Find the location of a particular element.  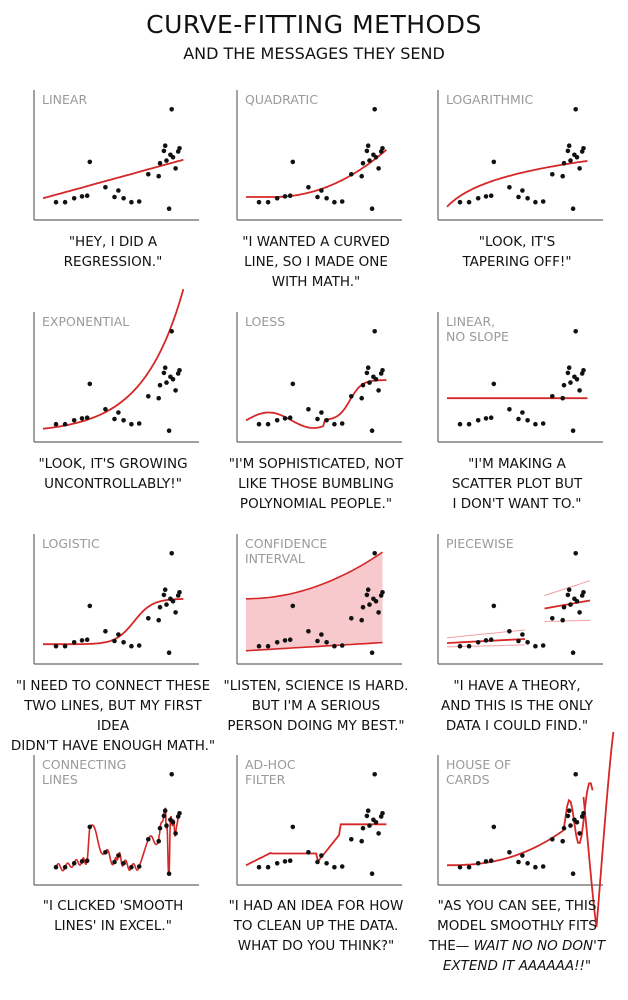

caption-line: "I HAVE A THEORY, is located at coordinates (517, 686).